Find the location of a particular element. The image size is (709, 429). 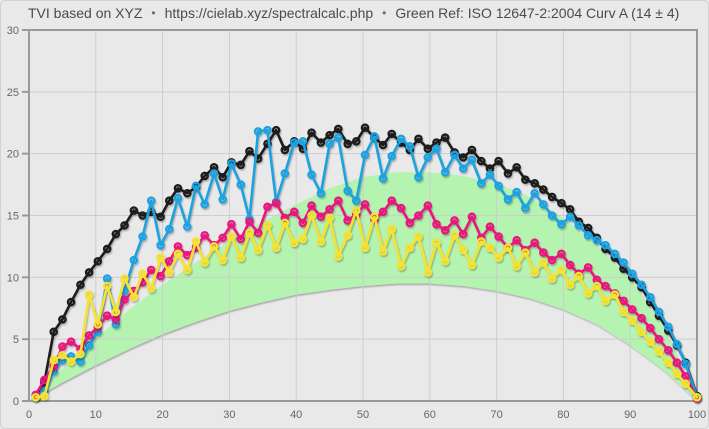

svg-text: 25 is located at coordinates (13, 93).